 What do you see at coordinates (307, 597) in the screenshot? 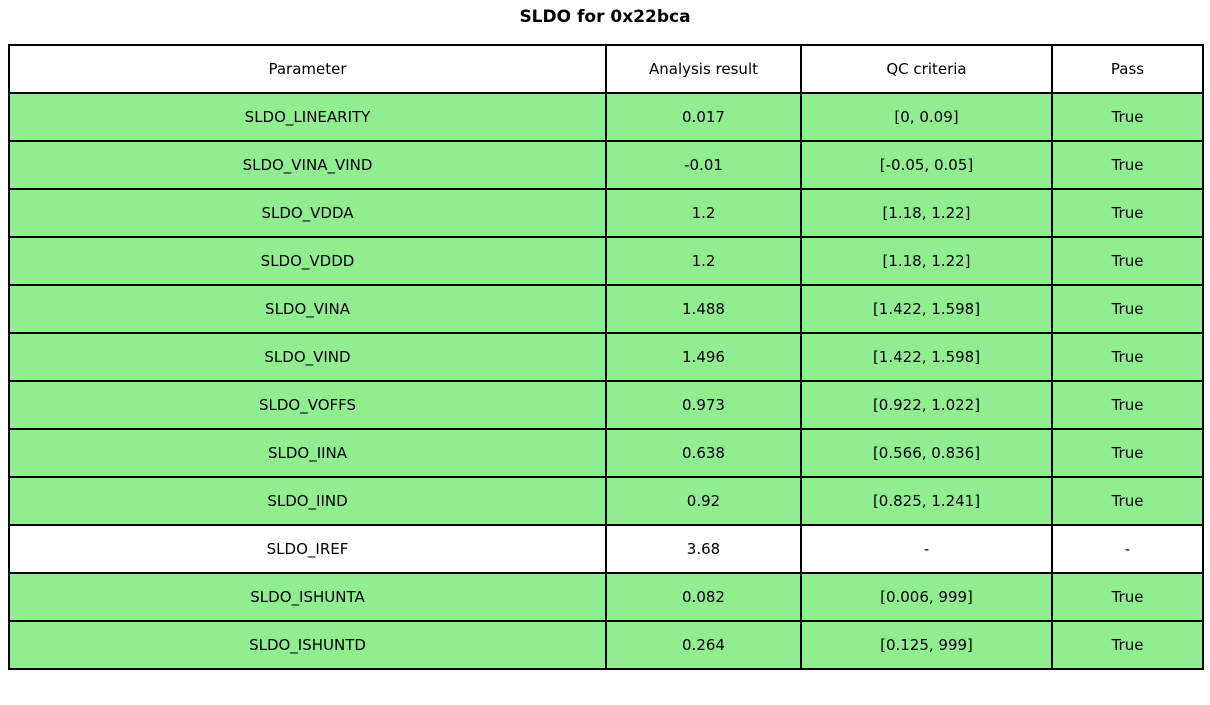
I see `parameter-cell: SLDO_ISHUNTA` at bounding box center [307, 597].